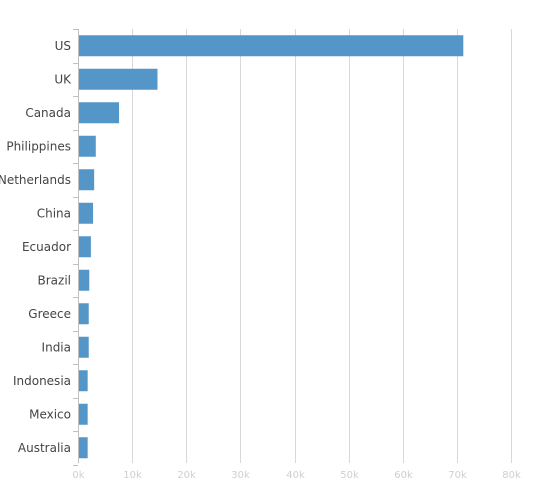 The image size is (550, 494). What do you see at coordinates (54, 213) in the screenshot?
I see `category-label: China` at bounding box center [54, 213].